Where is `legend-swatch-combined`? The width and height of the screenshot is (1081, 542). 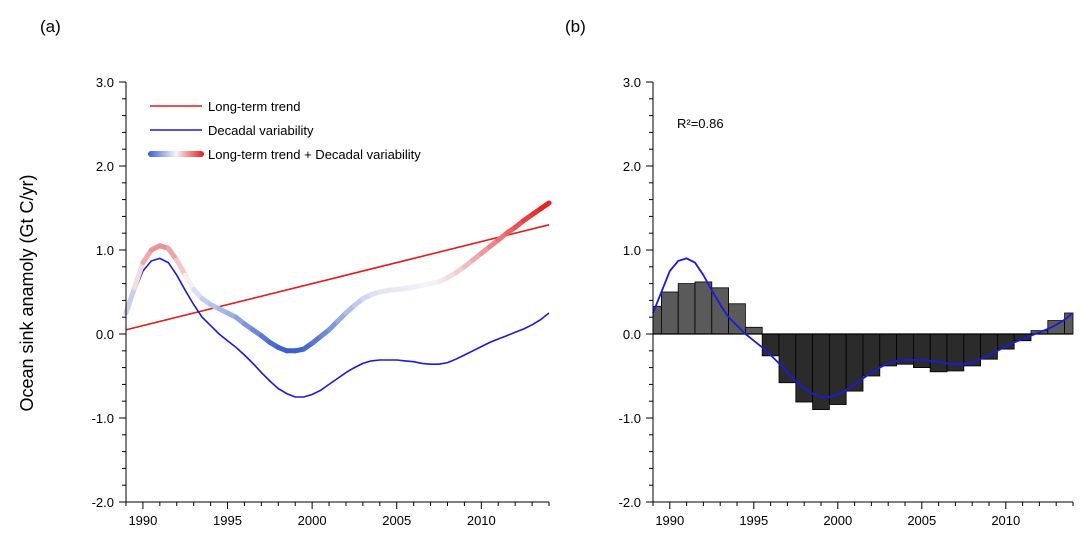
legend-swatch-combined is located at coordinates (176, 154).